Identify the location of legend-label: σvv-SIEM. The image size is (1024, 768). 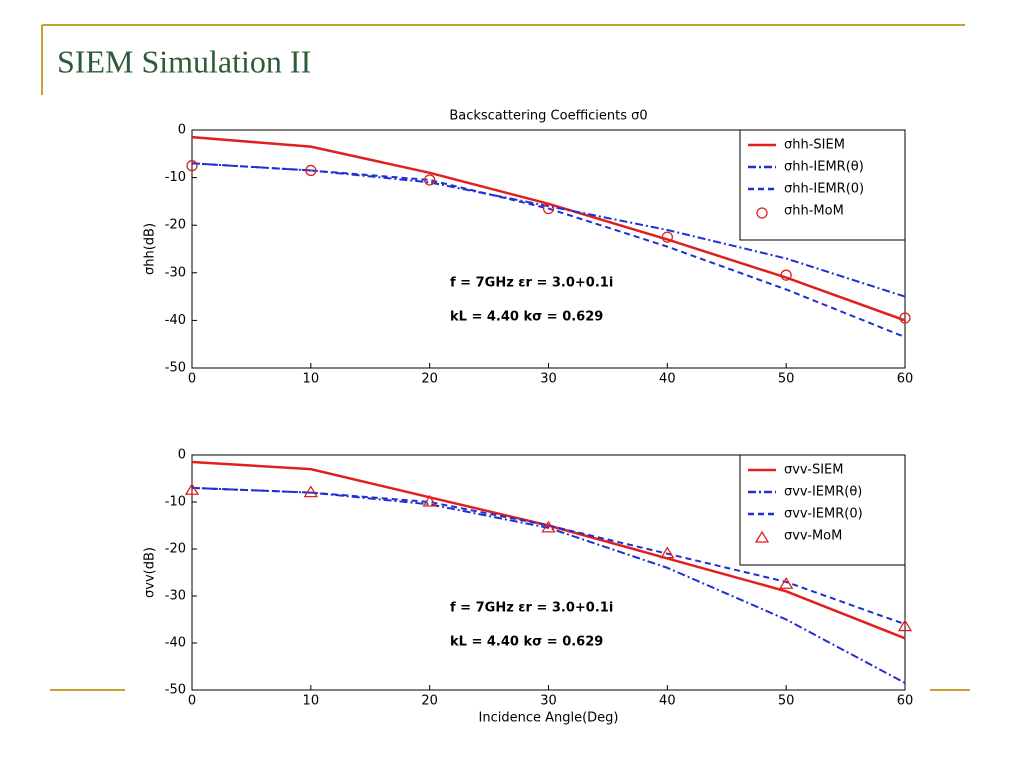
(813, 470).